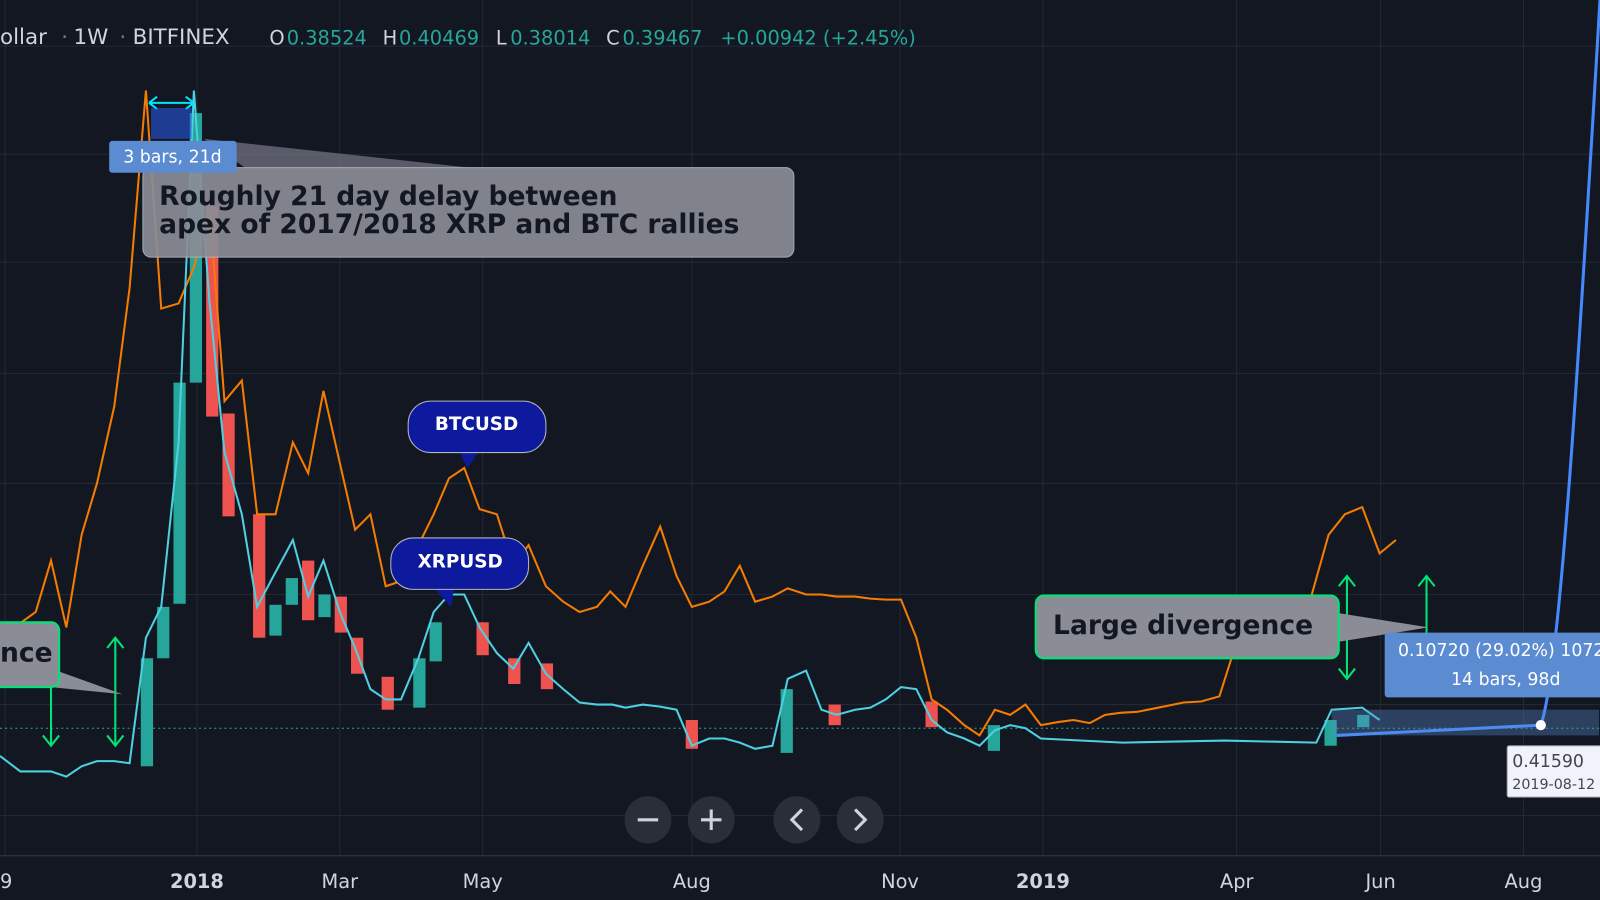 Image resolution: width=1600 pixels, height=900 pixels. Describe the element at coordinates (1380, 627) in the screenshot. I see `divergence-pointer` at that location.